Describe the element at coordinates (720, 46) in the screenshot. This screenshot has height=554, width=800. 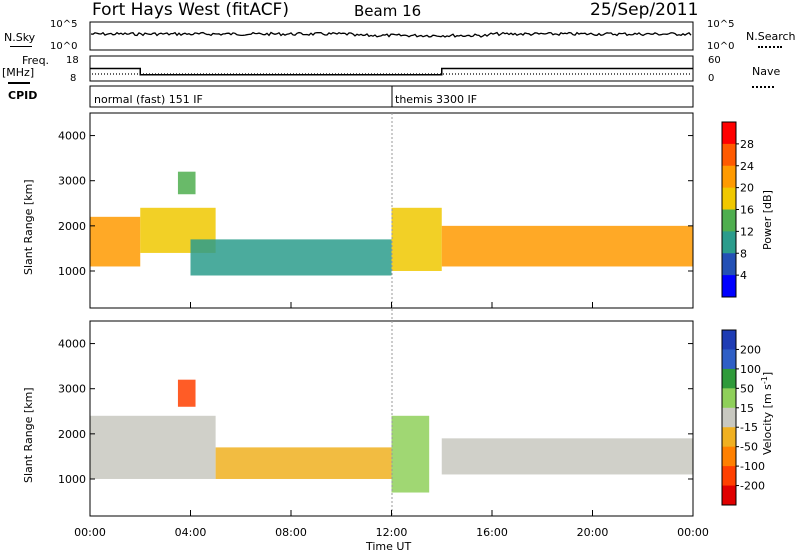
I see `noise-right-tick-bottom: 10^0` at that location.